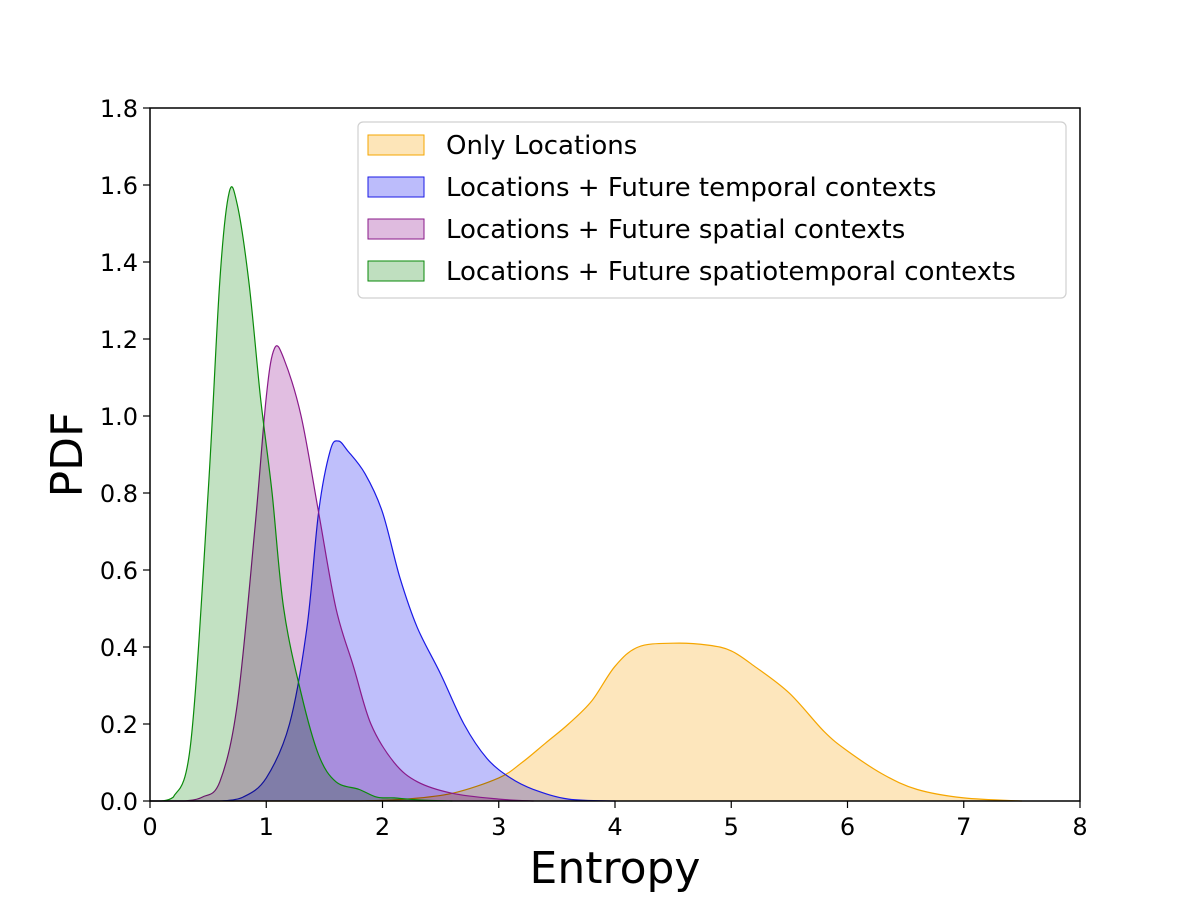  I want to click on y-tick-label: 1.0, so click(119, 417).